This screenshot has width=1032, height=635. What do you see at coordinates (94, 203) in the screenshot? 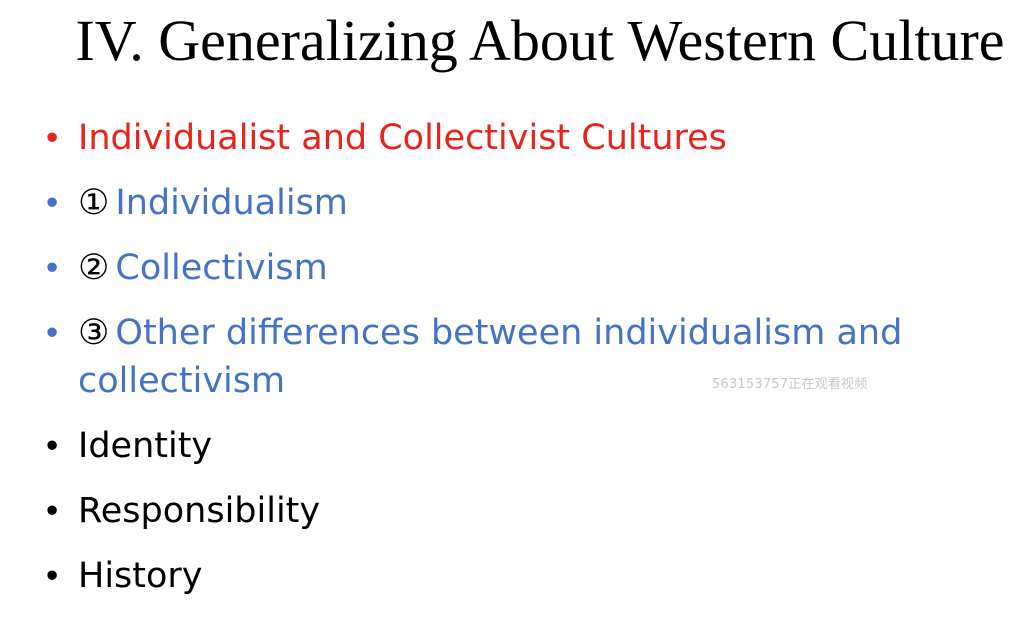
I see `circled-number-one: ①` at bounding box center [94, 203].